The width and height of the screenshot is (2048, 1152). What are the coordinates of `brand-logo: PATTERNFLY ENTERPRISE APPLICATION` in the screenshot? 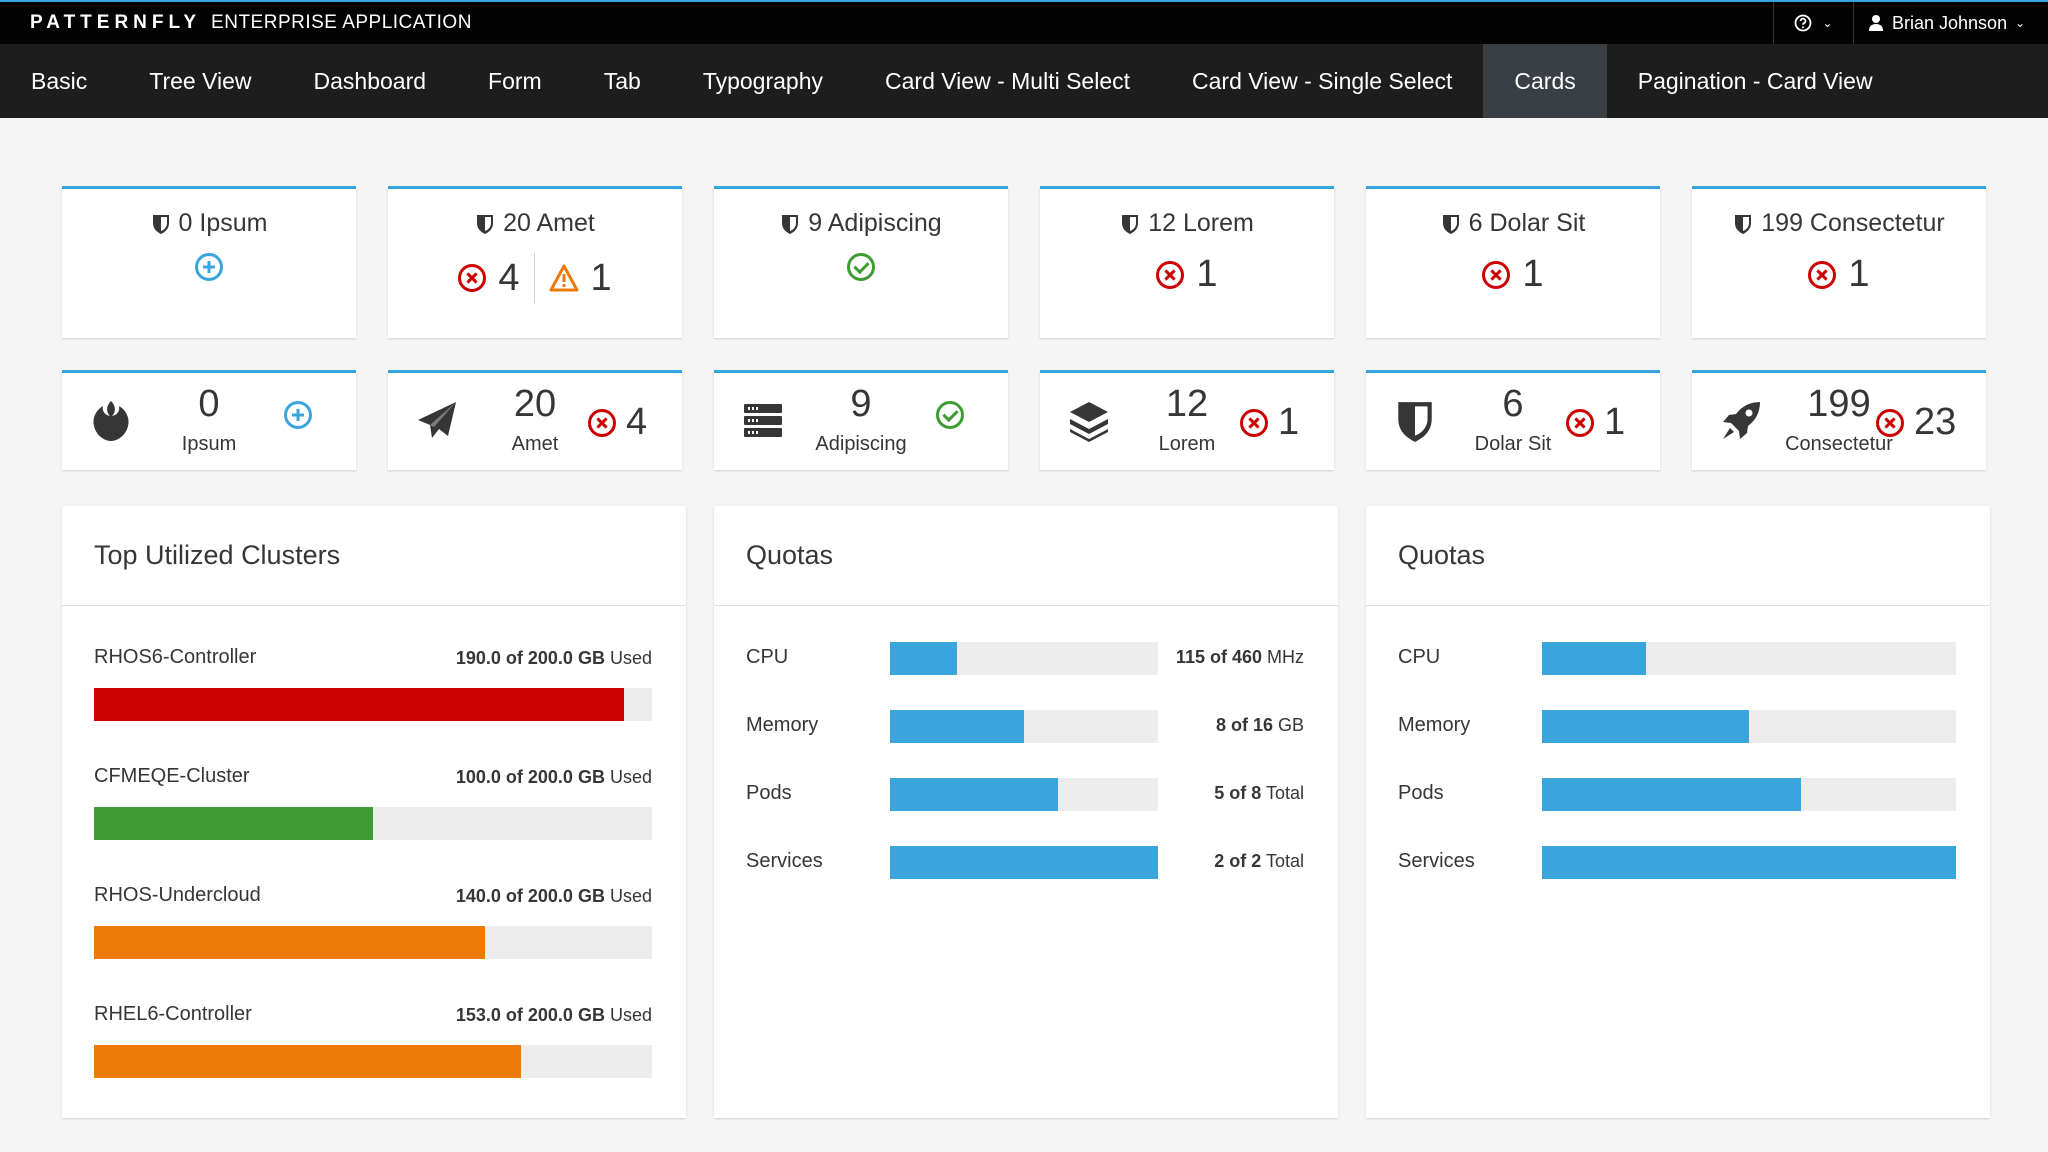 It's located at (251, 23).